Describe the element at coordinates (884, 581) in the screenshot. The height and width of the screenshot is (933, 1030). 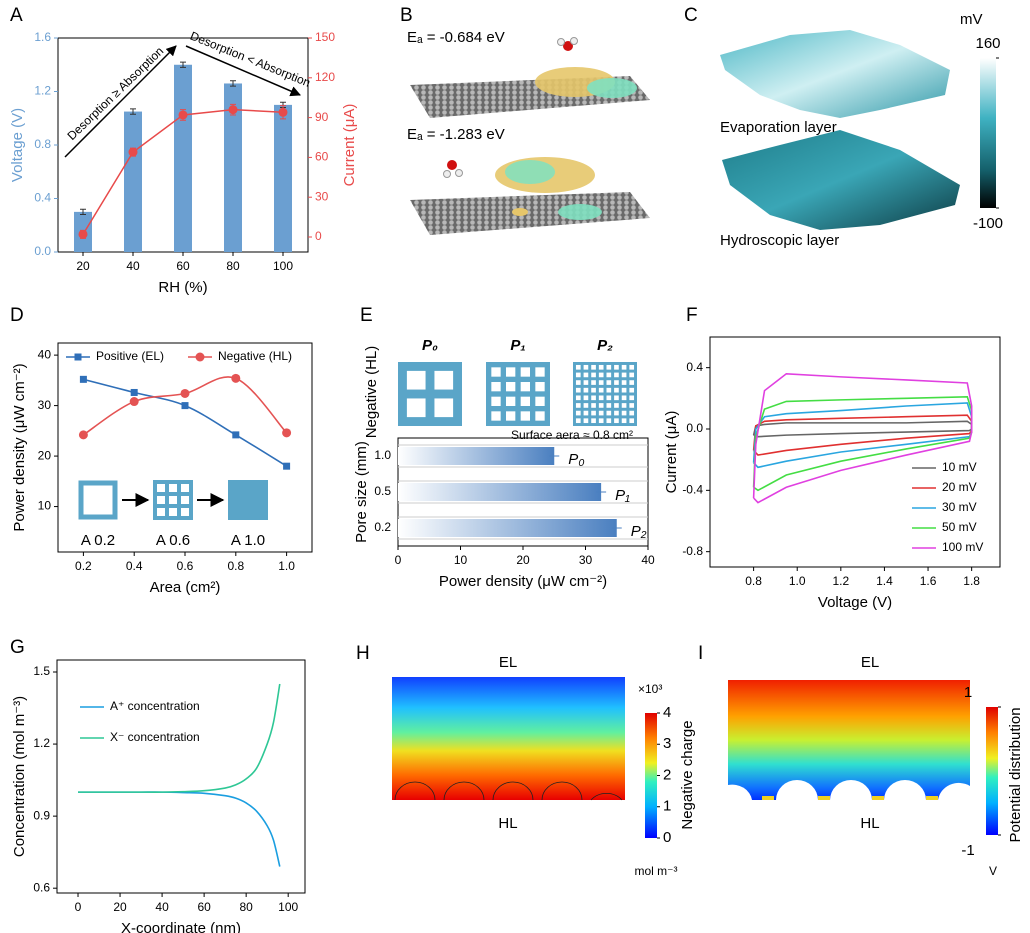
I see `x-tick-label: 1.4` at that location.